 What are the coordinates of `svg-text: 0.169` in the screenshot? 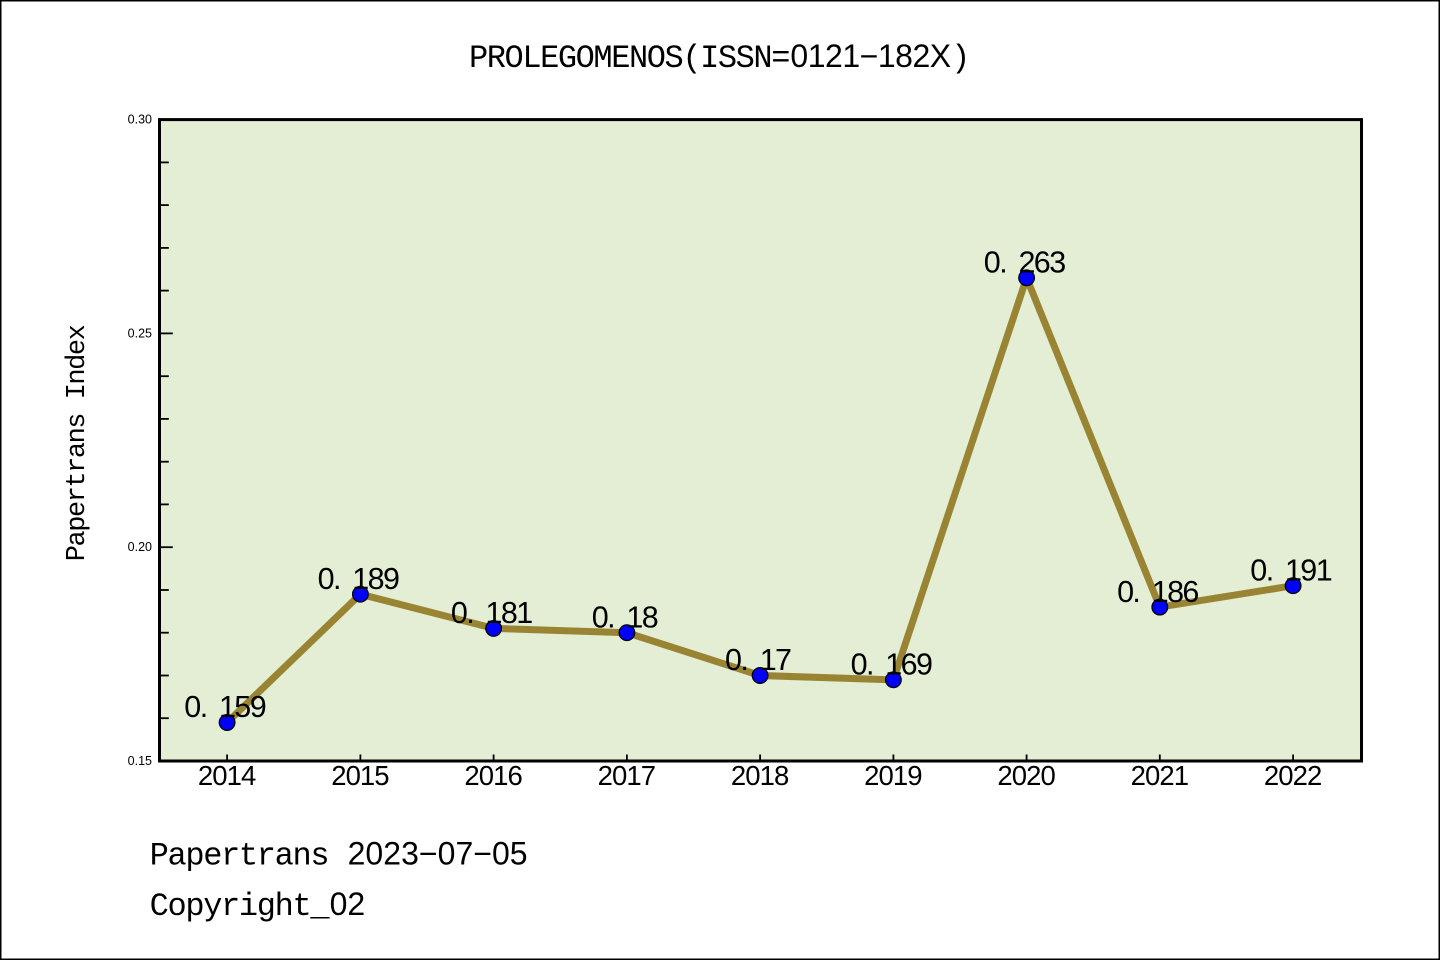 It's located at (892, 665).